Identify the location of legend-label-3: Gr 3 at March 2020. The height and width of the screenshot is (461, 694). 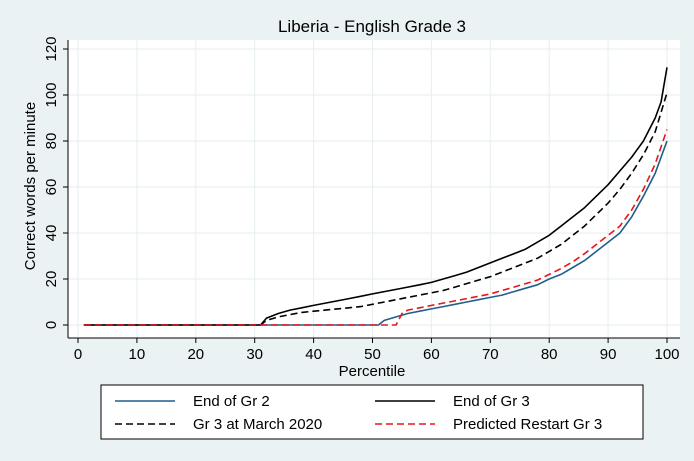
(257, 424).